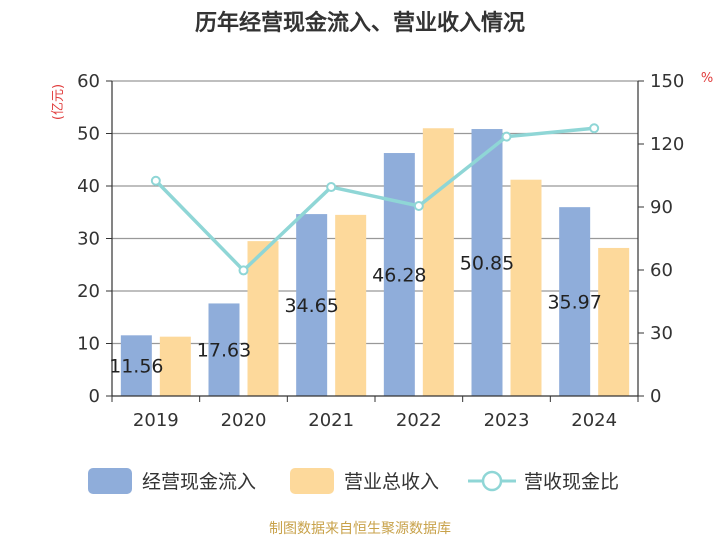 The width and height of the screenshot is (720, 540). What do you see at coordinates (156, 420) in the screenshot?
I see `x-tick-label: 2019` at bounding box center [156, 420].